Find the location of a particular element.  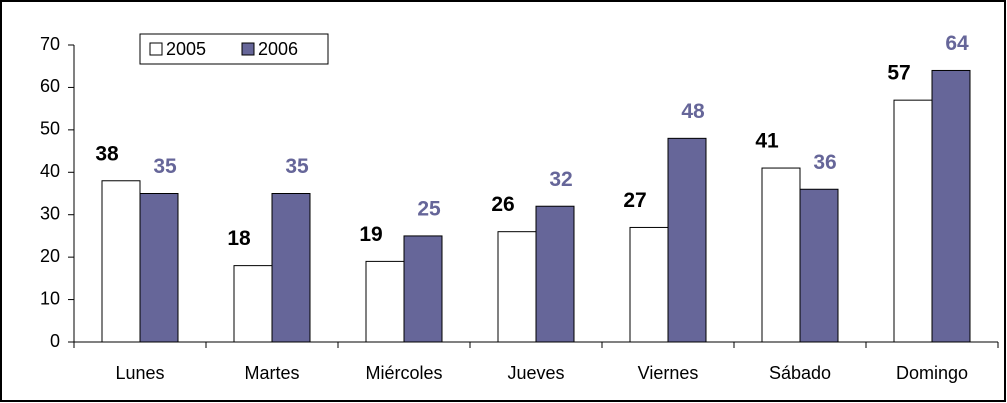

data-label: 38 is located at coordinates (107, 153).